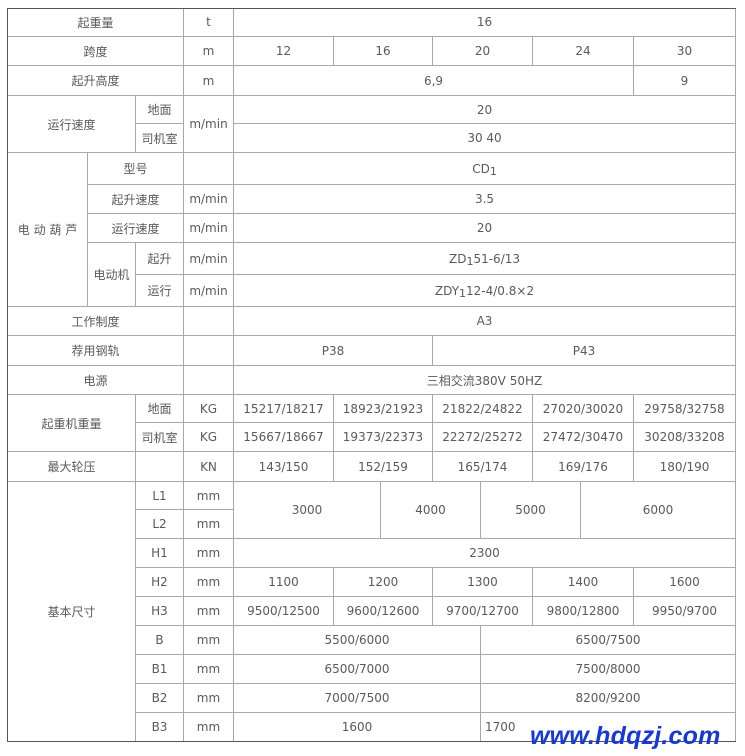 The height and width of the screenshot is (756, 745). Describe the element at coordinates (160, 611) in the screenshot. I see `sub-label: H3` at that location.